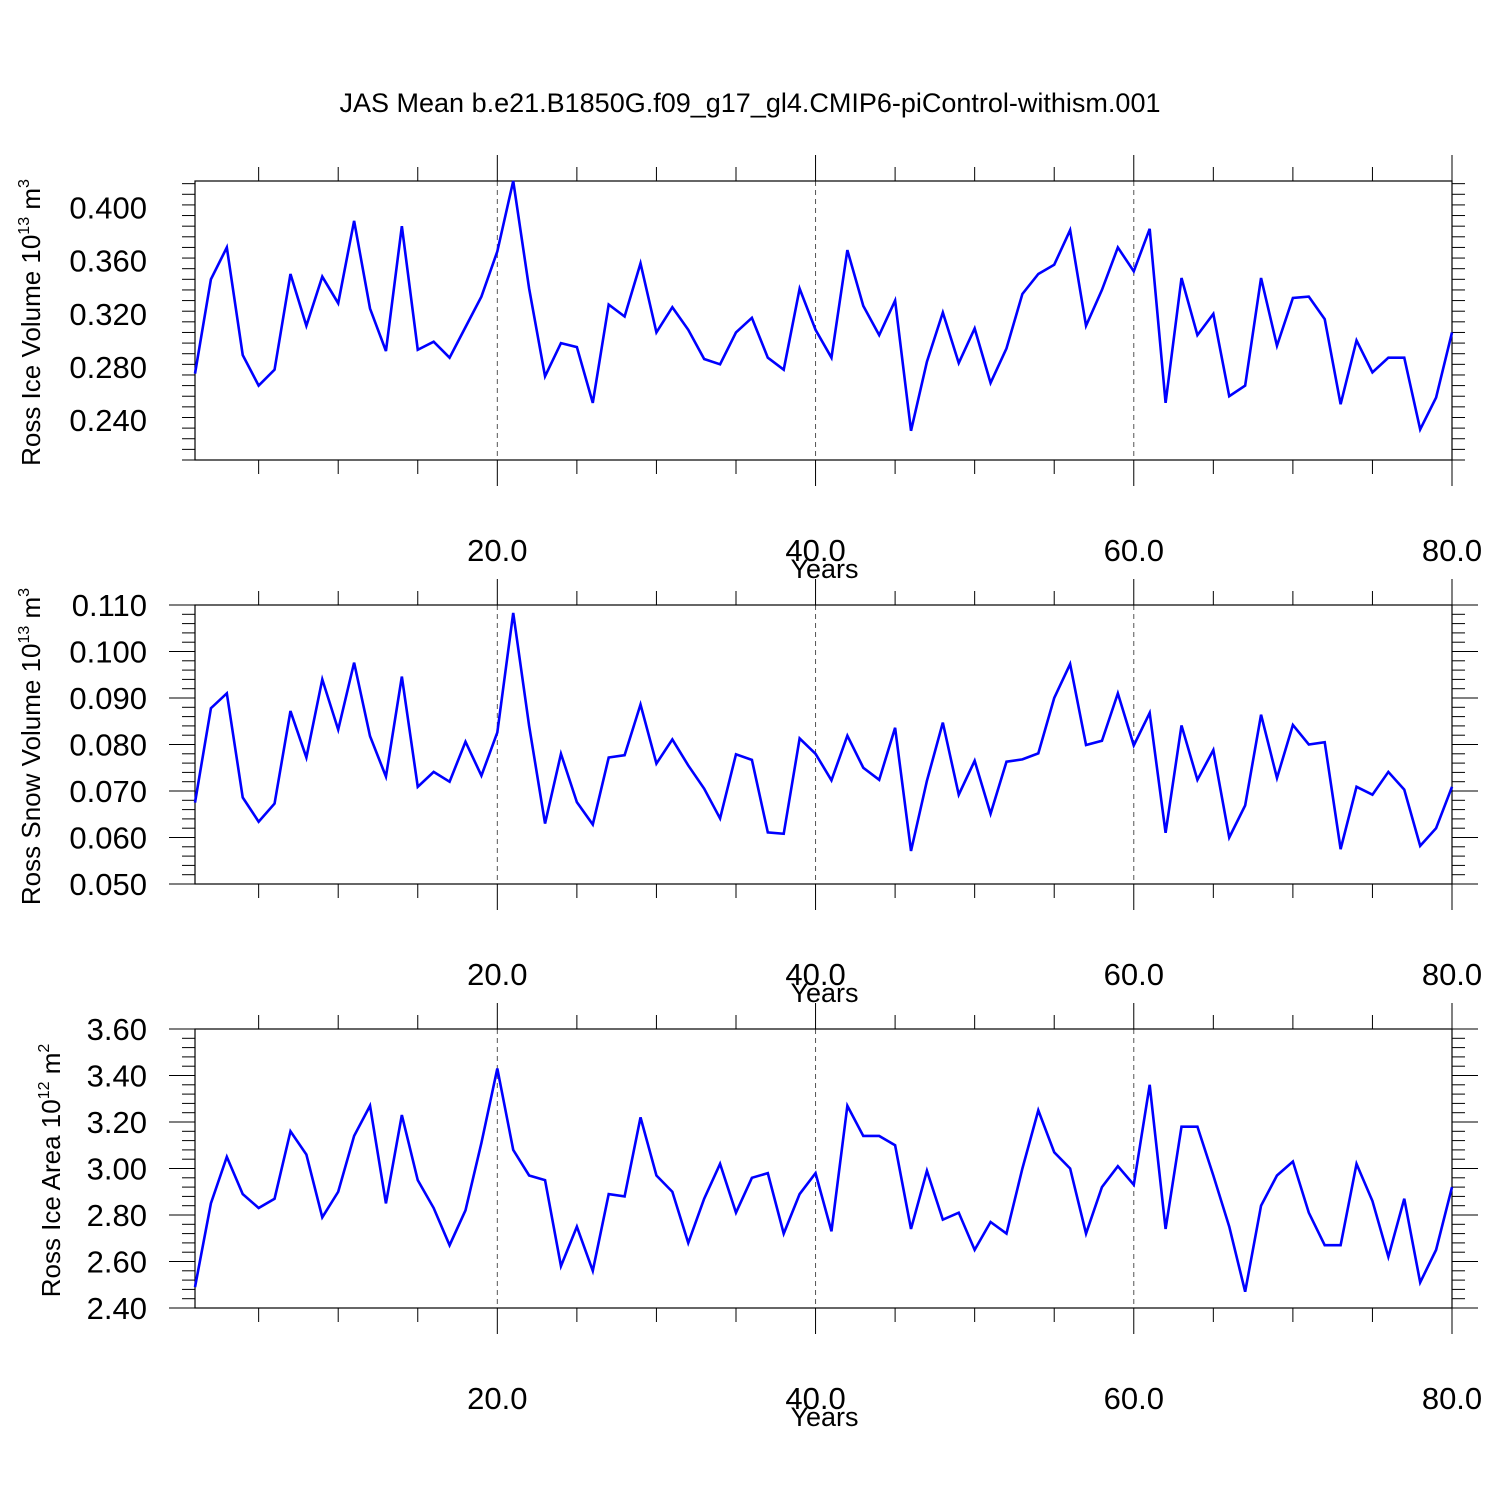 Image resolution: width=1500 pixels, height=1500 pixels. I want to click on y-tick-label: 0.110, so click(109, 605).